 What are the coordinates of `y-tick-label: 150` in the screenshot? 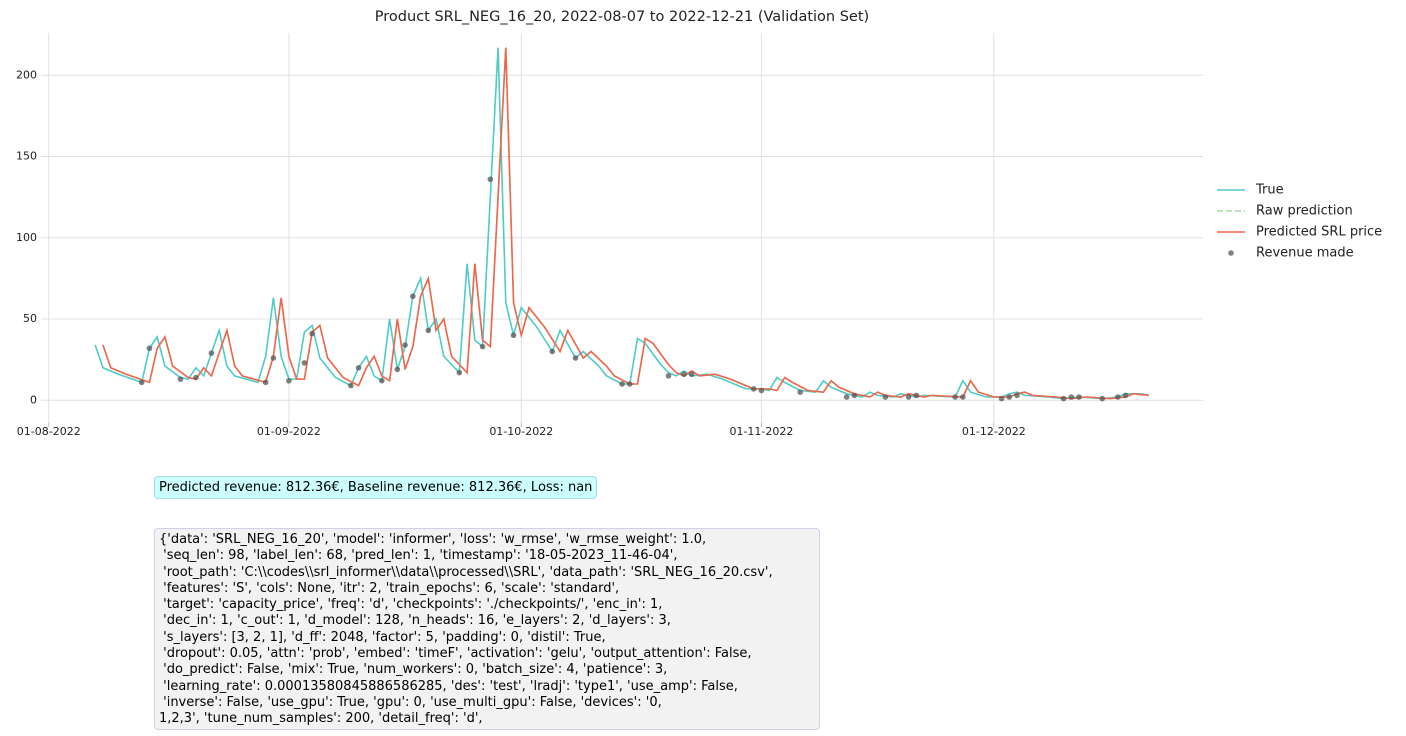 It's located at (26, 156).